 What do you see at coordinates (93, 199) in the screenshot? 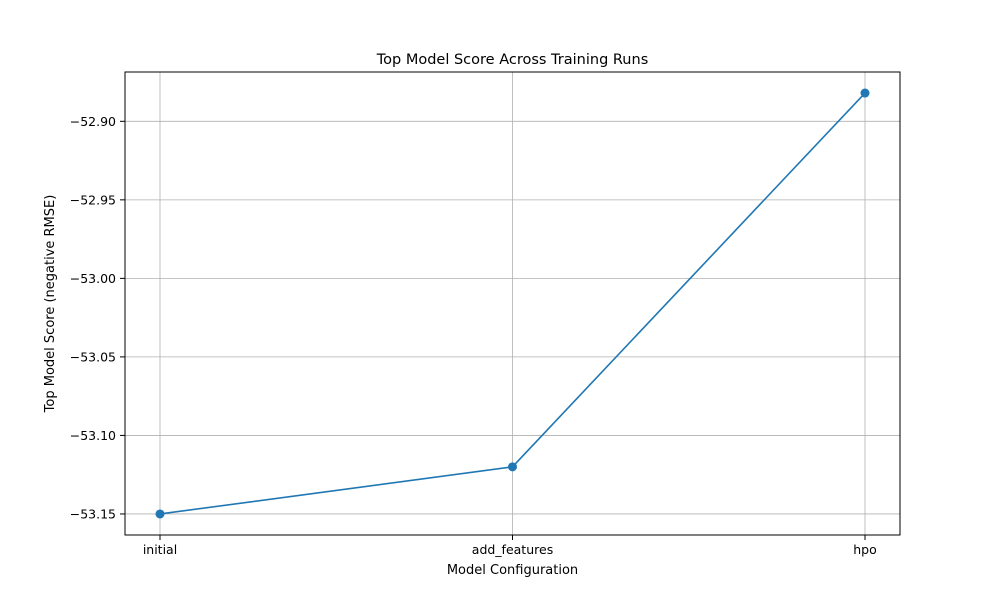
I see `y-tick-label: −52.95` at bounding box center [93, 199].